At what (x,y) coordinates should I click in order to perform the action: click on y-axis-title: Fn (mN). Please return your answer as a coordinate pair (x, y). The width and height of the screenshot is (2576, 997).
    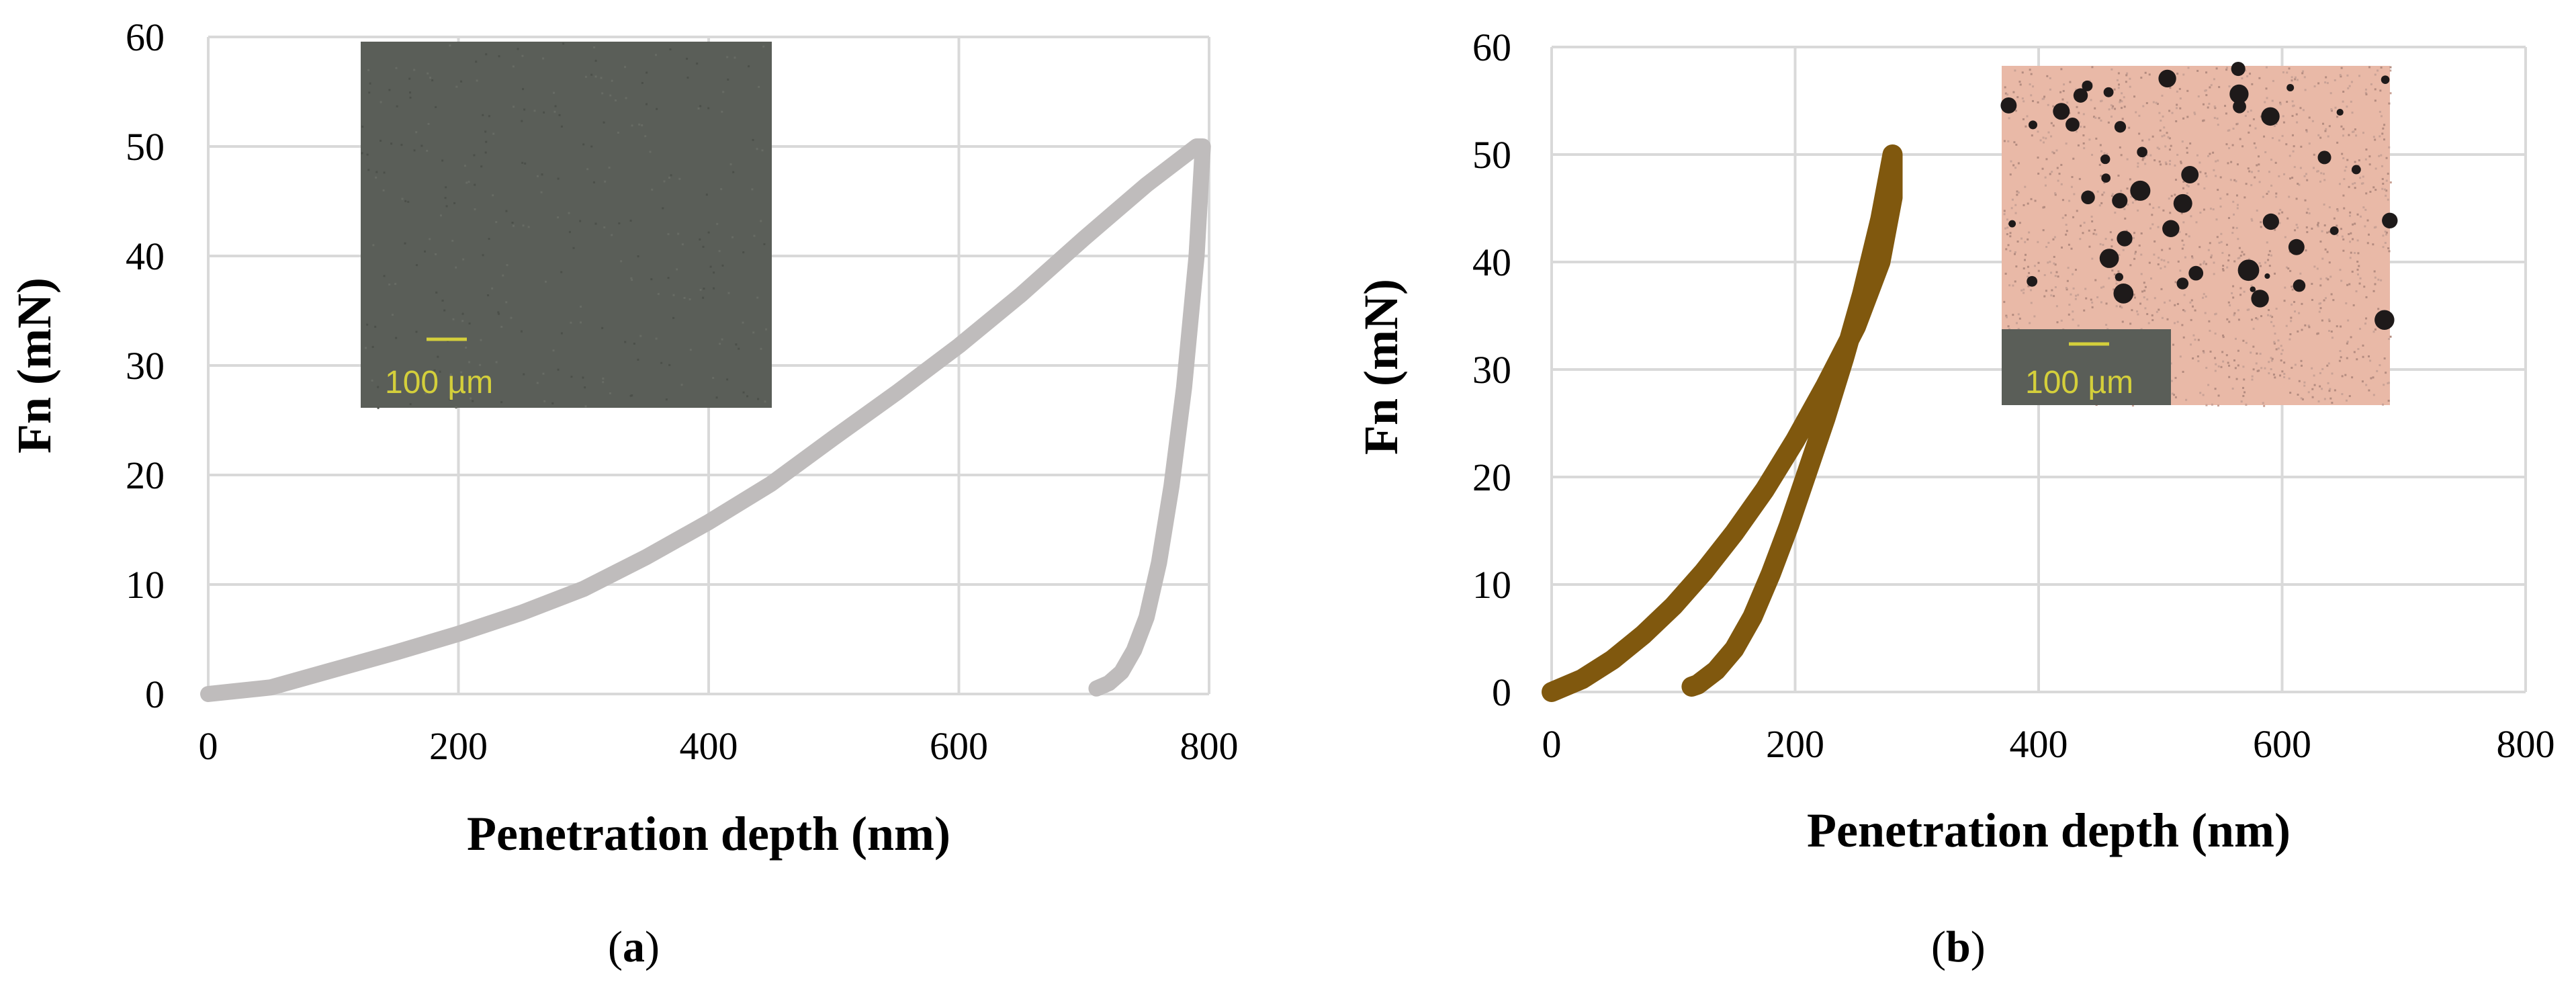
    Looking at the image, I should click on (1381, 367).